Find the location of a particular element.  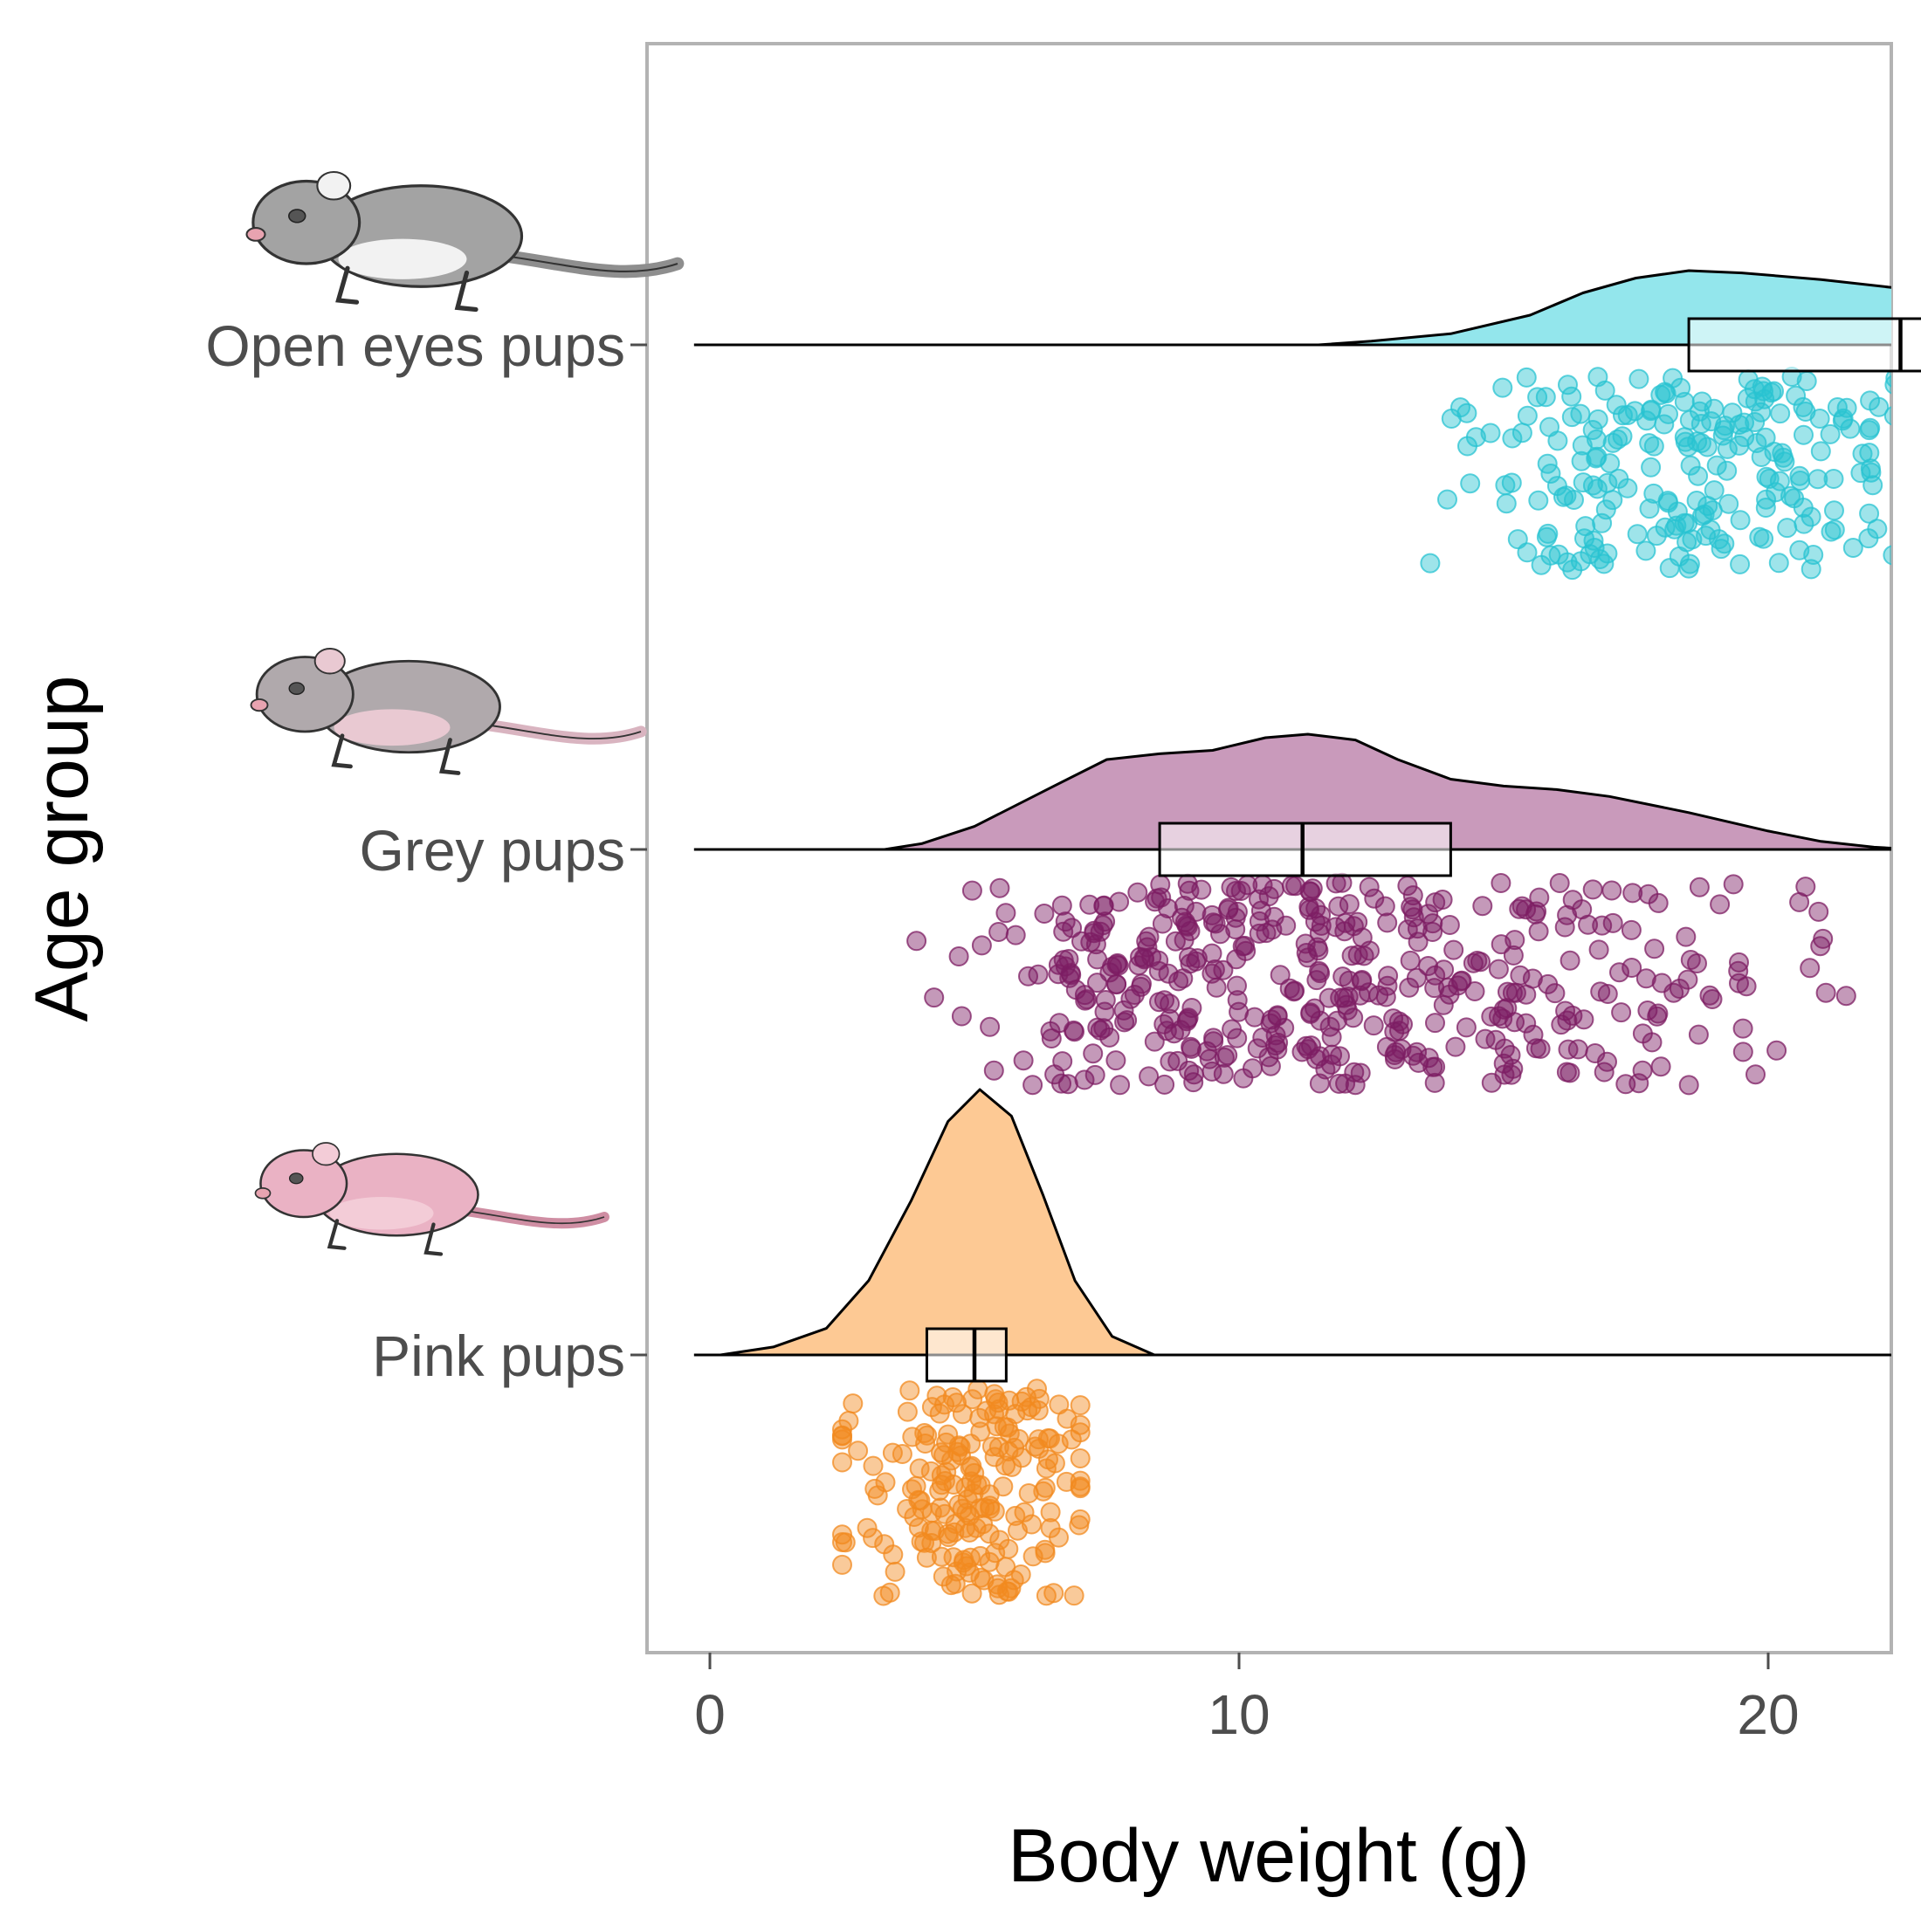

x-tick-label-20: 20 is located at coordinates (1768, 1714).